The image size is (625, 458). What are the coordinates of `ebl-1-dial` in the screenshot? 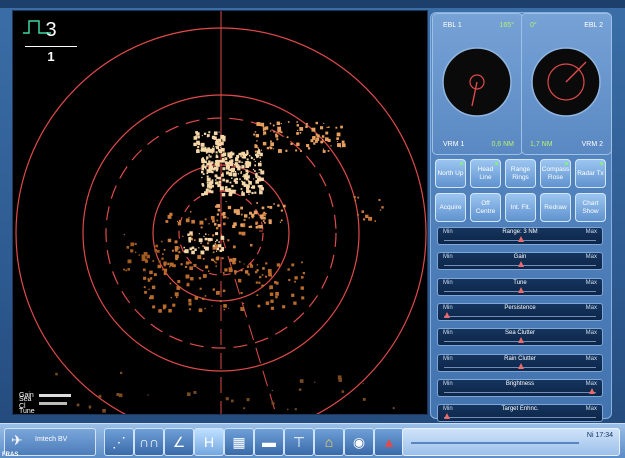 It's located at (477, 82).